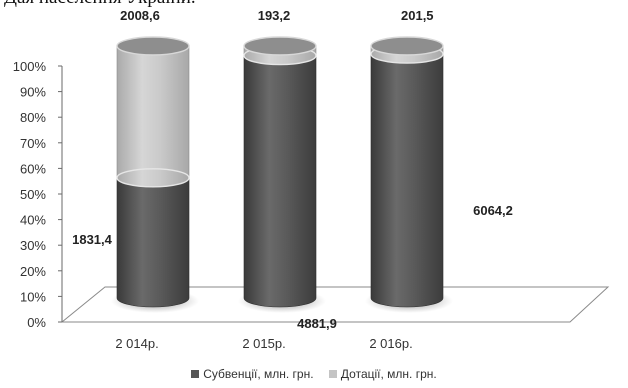 This screenshot has height=388, width=628. What do you see at coordinates (30, 66) in the screenshot?
I see `y-tick-label: 100%` at bounding box center [30, 66].